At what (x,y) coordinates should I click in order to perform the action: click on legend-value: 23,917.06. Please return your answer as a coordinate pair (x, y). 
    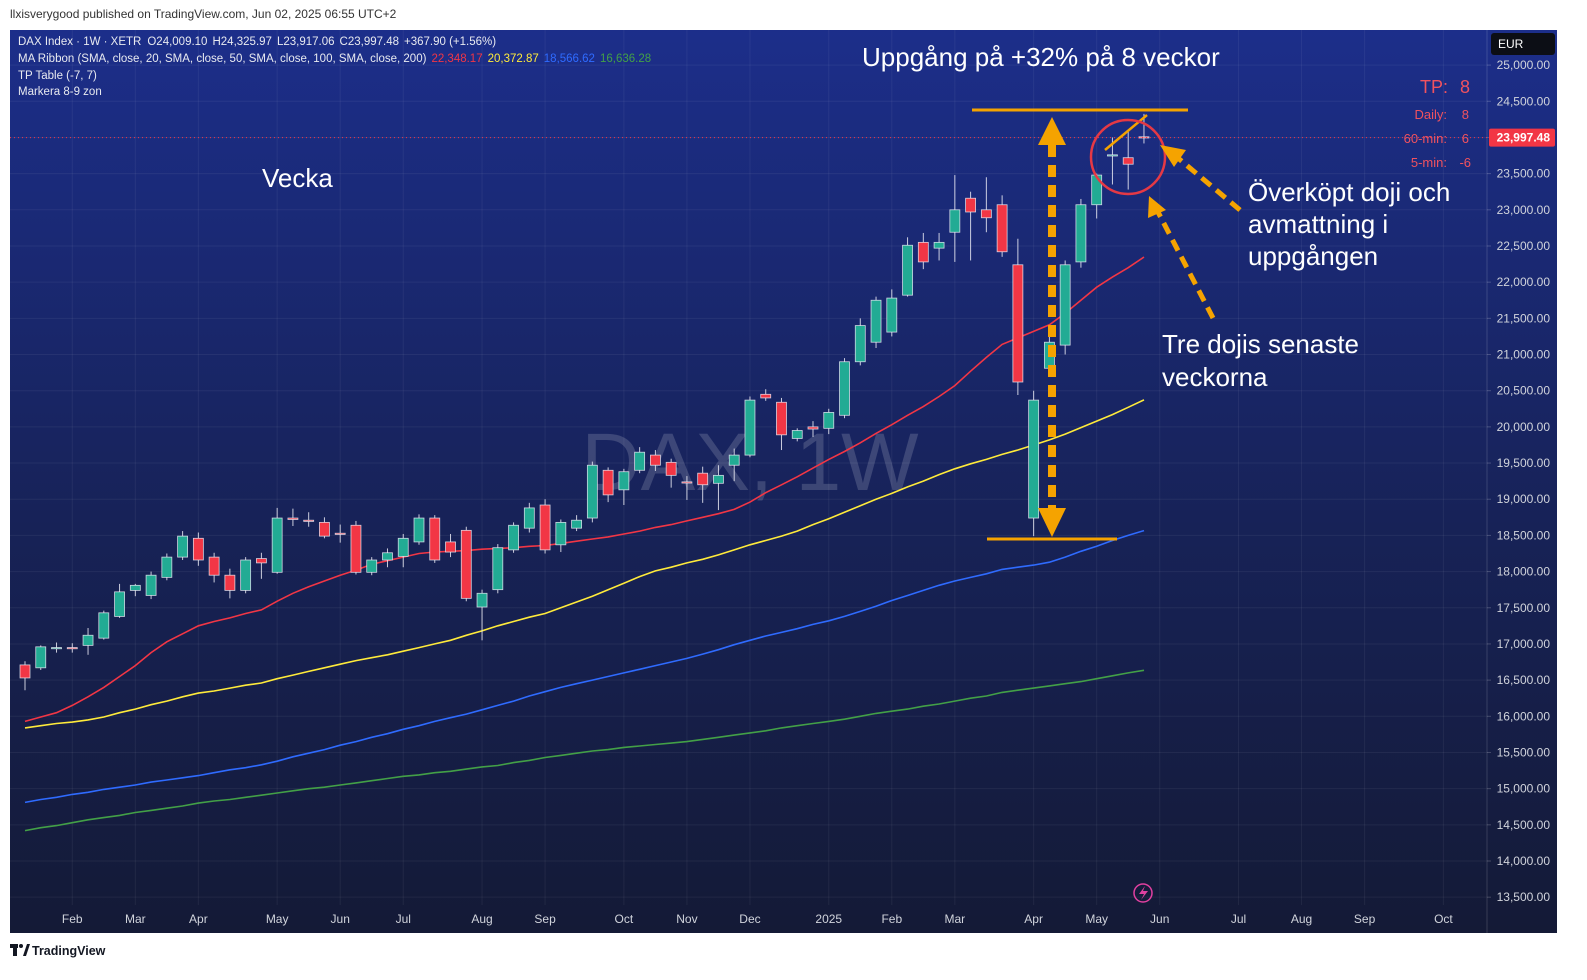
    Looking at the image, I should click on (308, 42).